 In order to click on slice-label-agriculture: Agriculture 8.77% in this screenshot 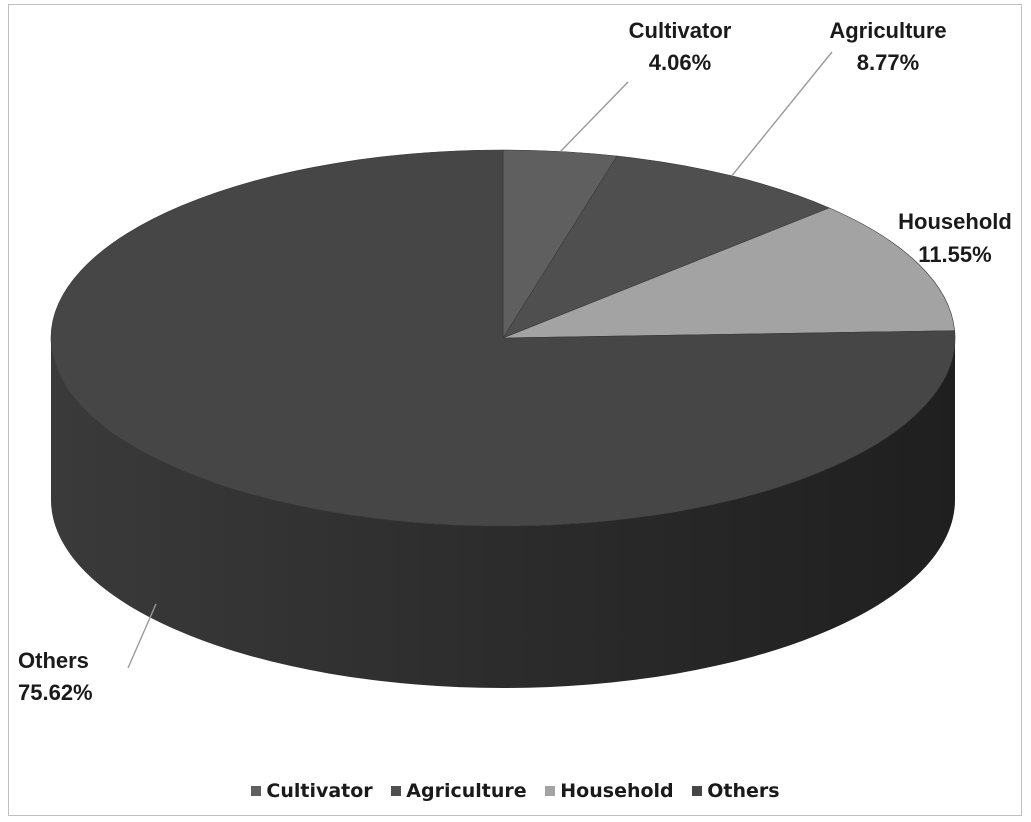, I will do `click(887, 46)`.